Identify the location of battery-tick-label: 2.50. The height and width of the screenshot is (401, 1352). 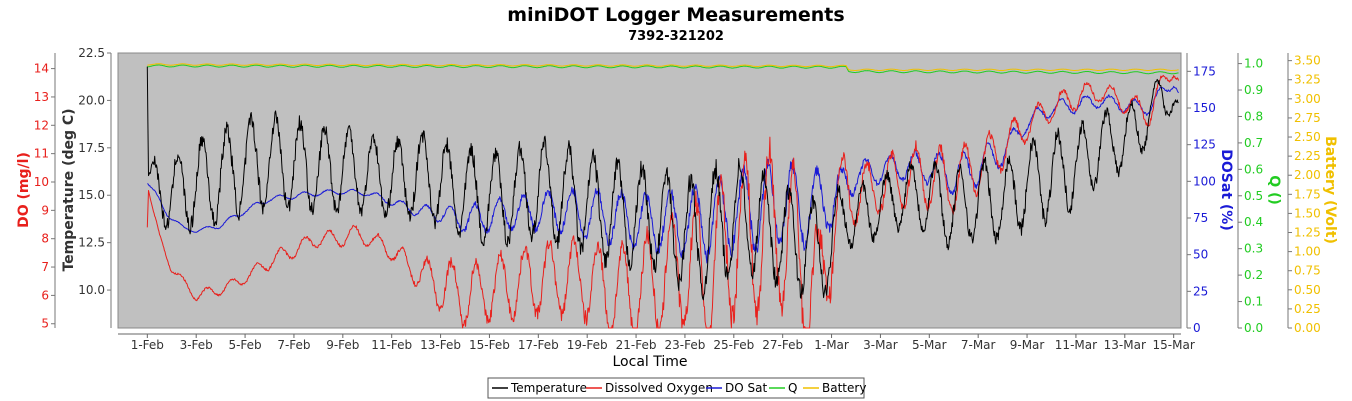
(1307, 137).